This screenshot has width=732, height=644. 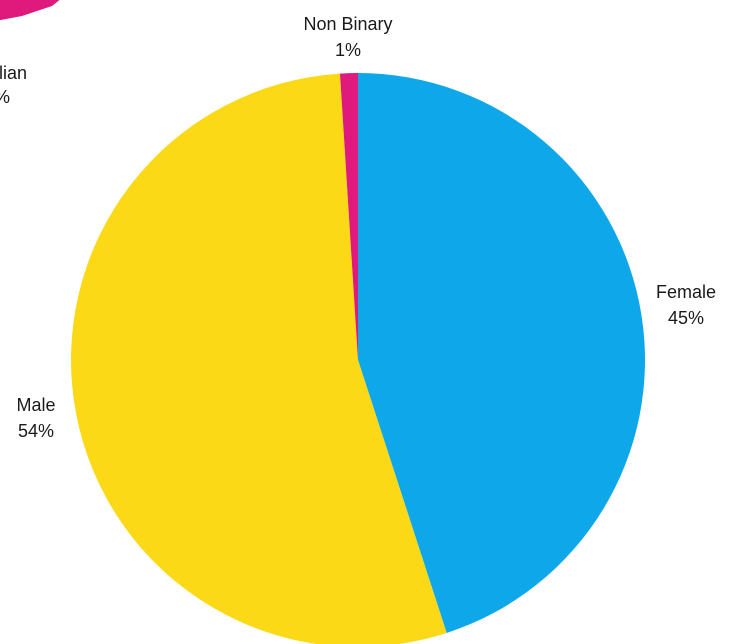 What do you see at coordinates (13, 85) in the screenshot?
I see `partial-chart-label: alian %` at bounding box center [13, 85].